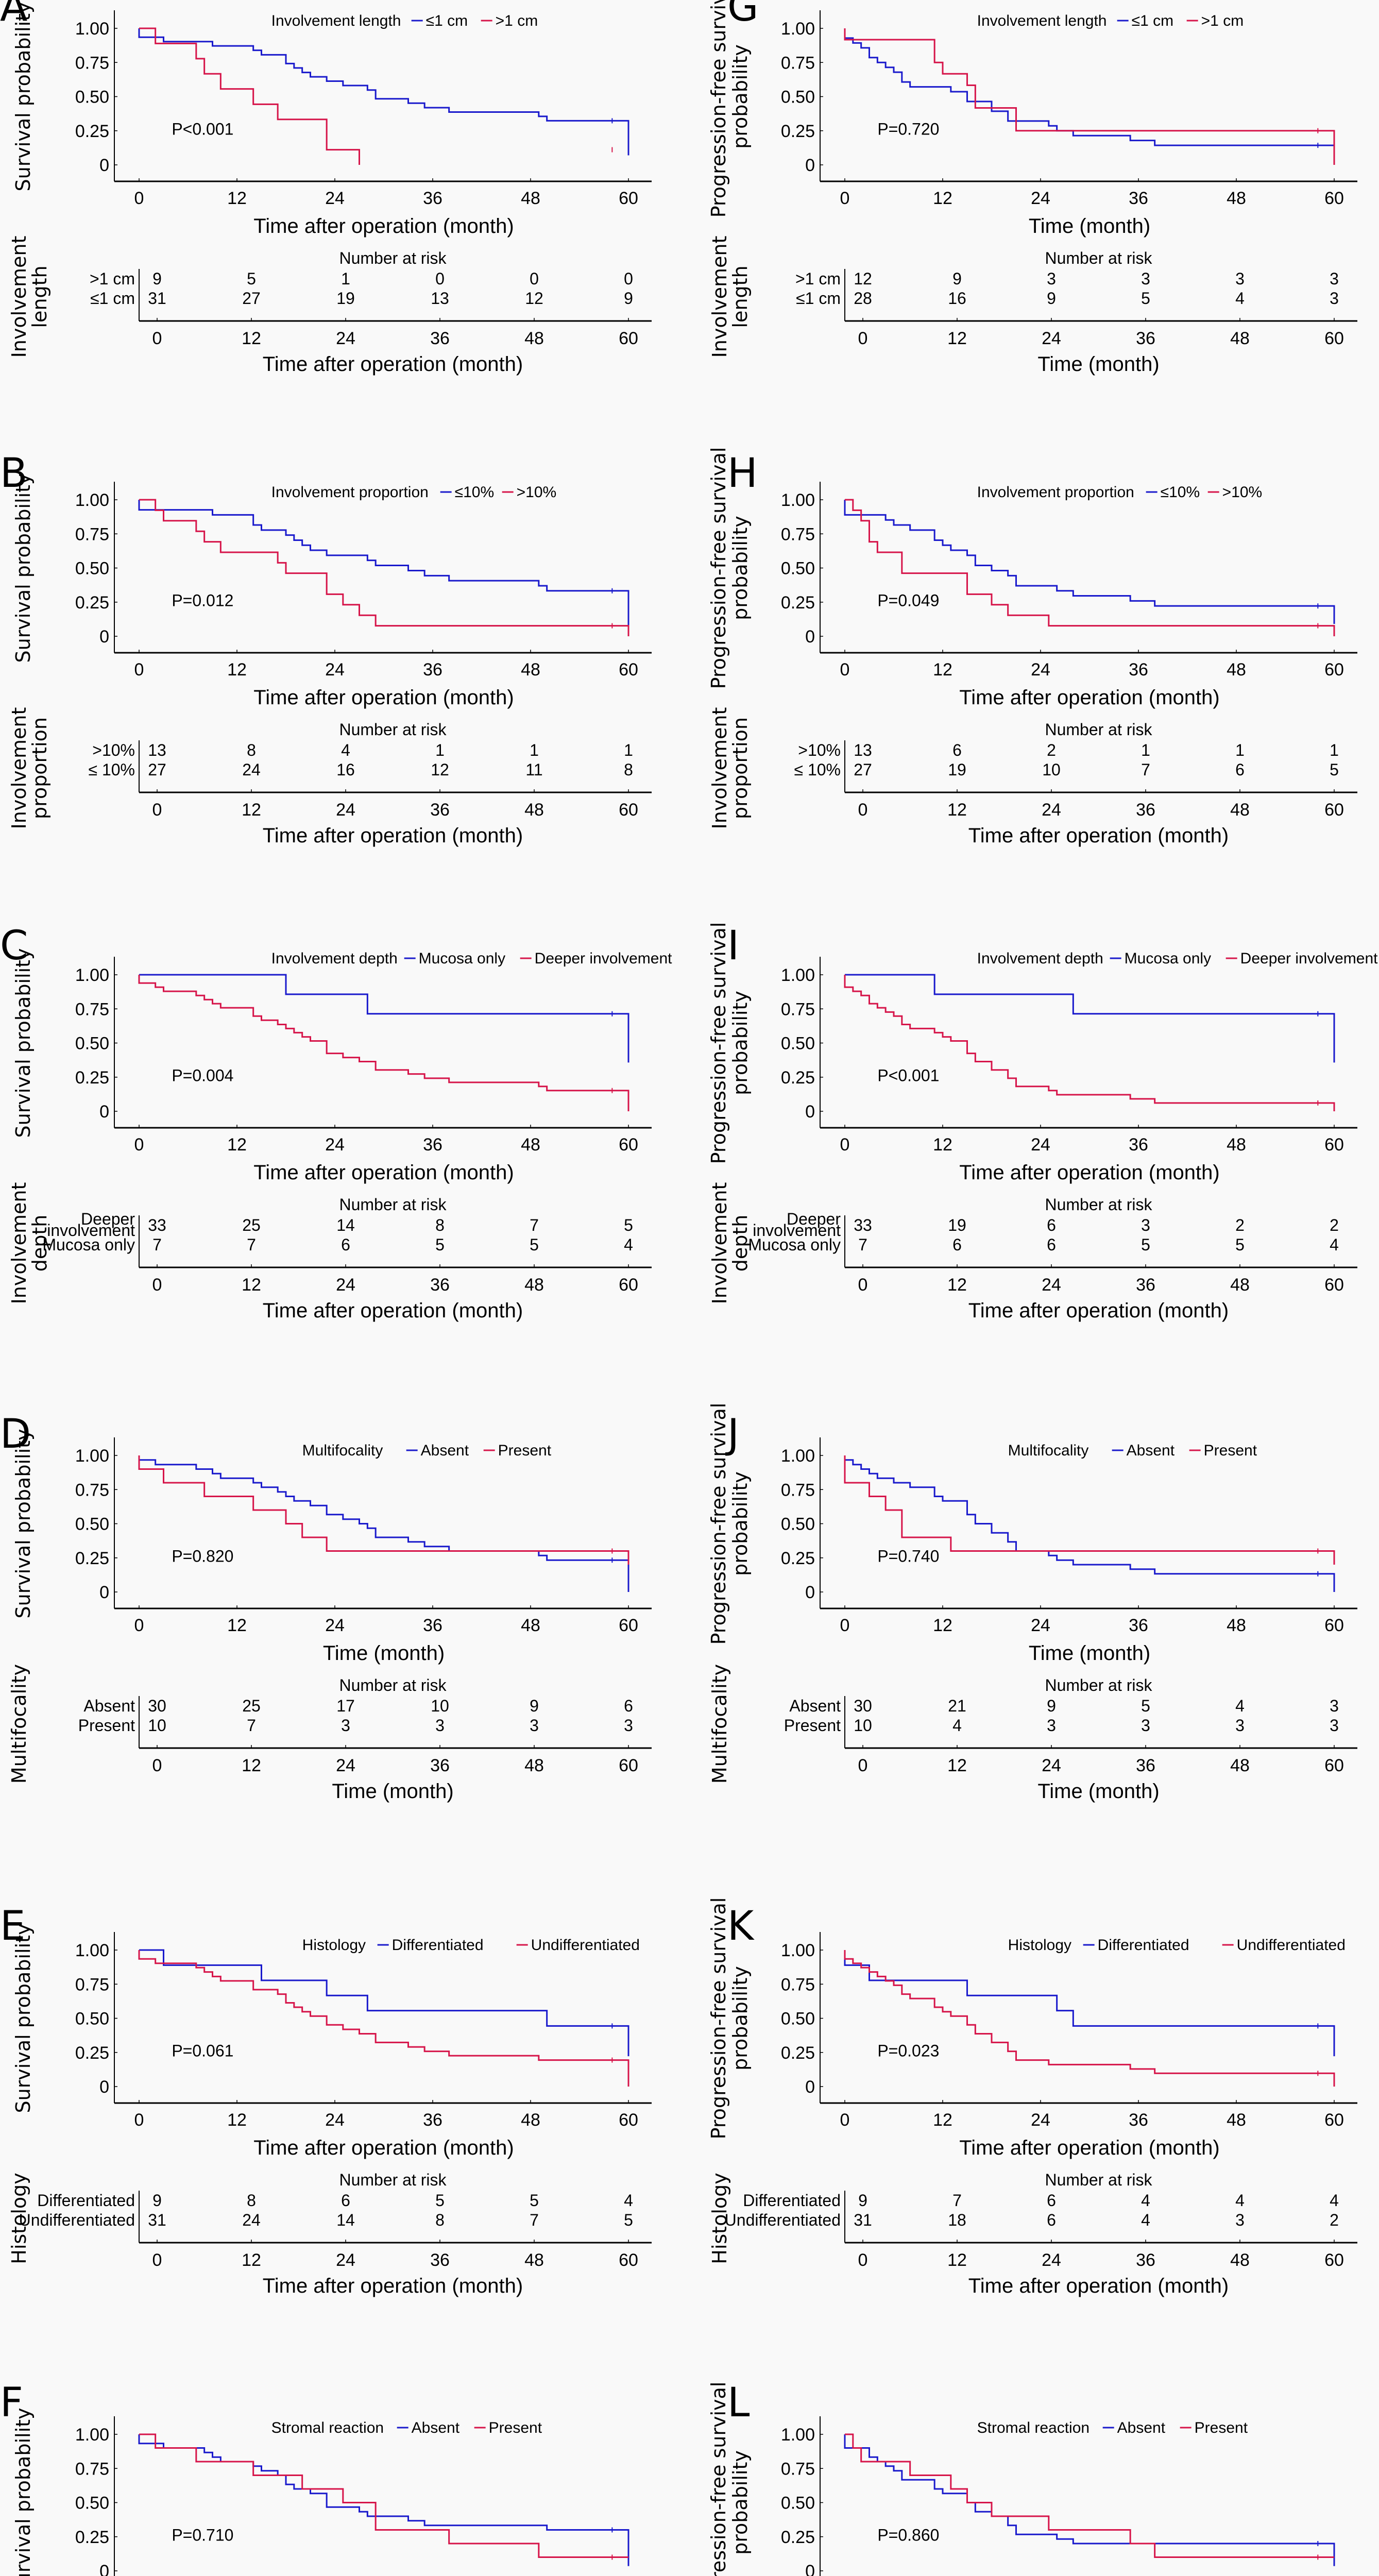 The height and width of the screenshot is (2576, 1379). Describe the element at coordinates (957, 1225) in the screenshot. I see `risk-count: 19` at that location.